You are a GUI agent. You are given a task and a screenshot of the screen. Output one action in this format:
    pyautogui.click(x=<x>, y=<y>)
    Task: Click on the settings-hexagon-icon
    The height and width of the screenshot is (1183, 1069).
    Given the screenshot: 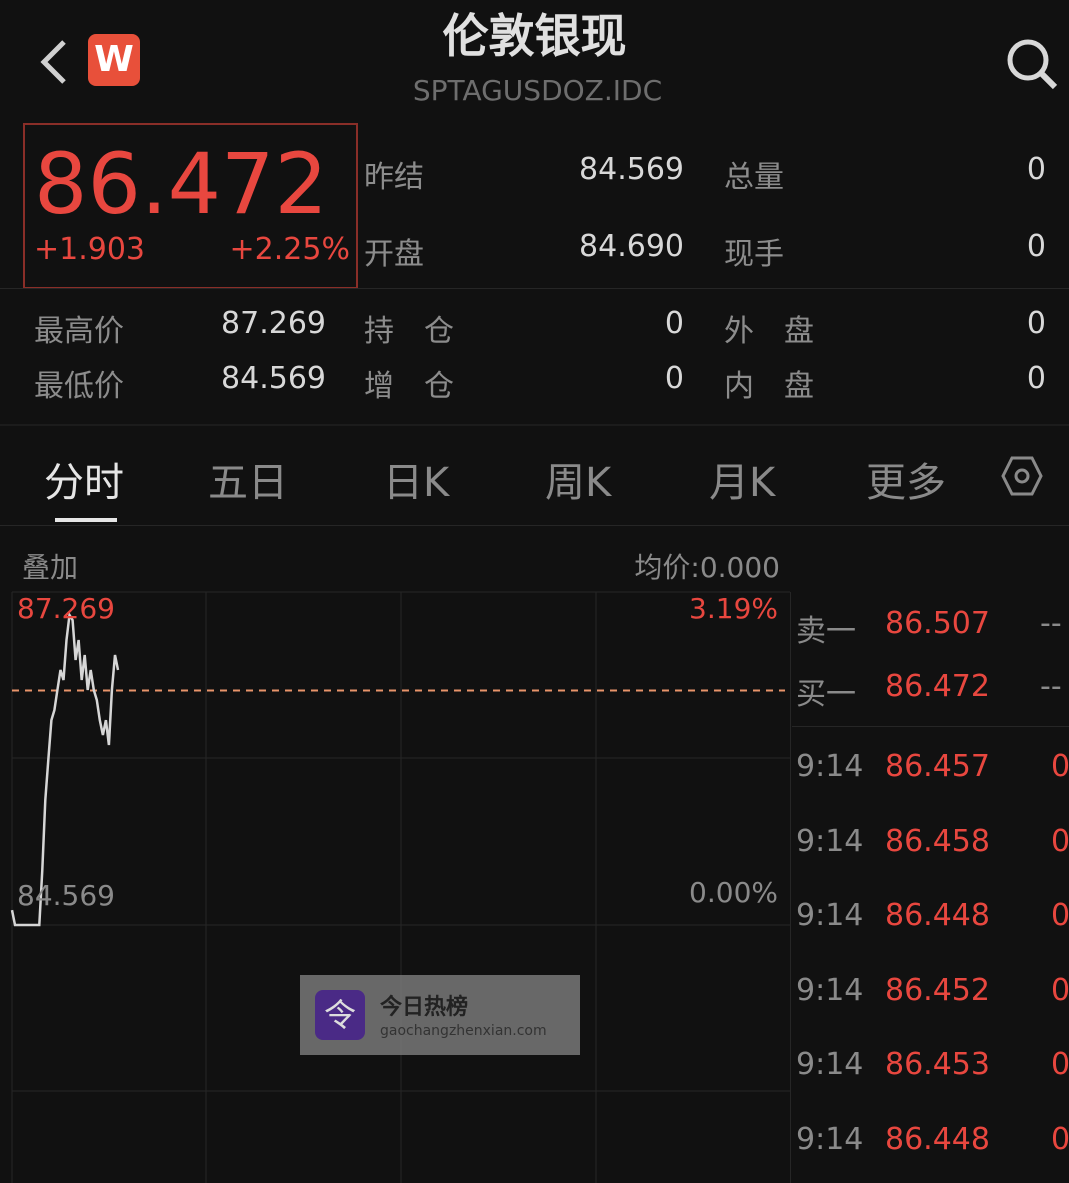 What is the action you would take?
    pyautogui.click(x=1022, y=476)
    